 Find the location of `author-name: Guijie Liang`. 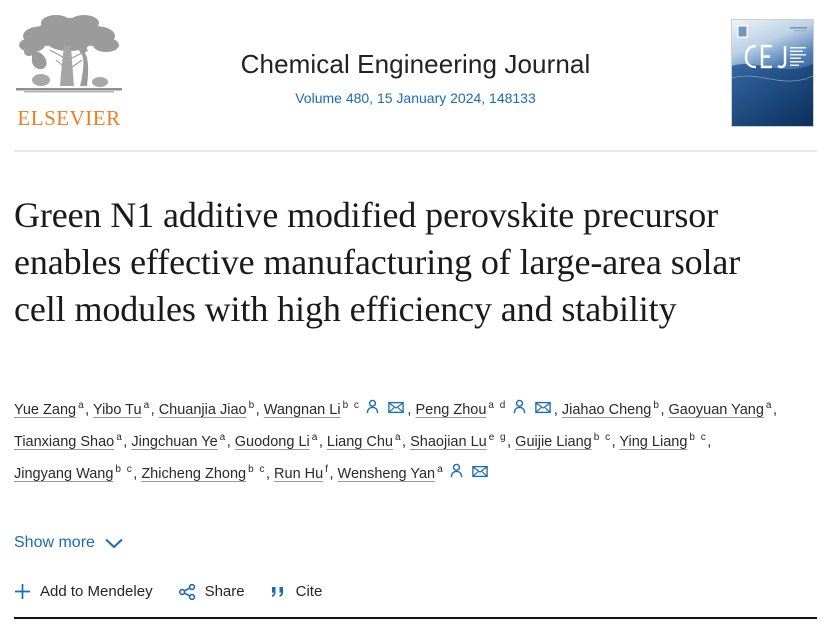

author-name: Guijie Liang is located at coordinates (553, 441).